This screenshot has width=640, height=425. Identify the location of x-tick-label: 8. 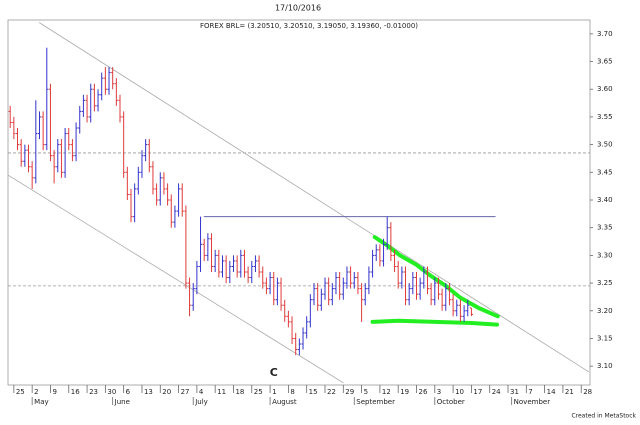
(292, 392).